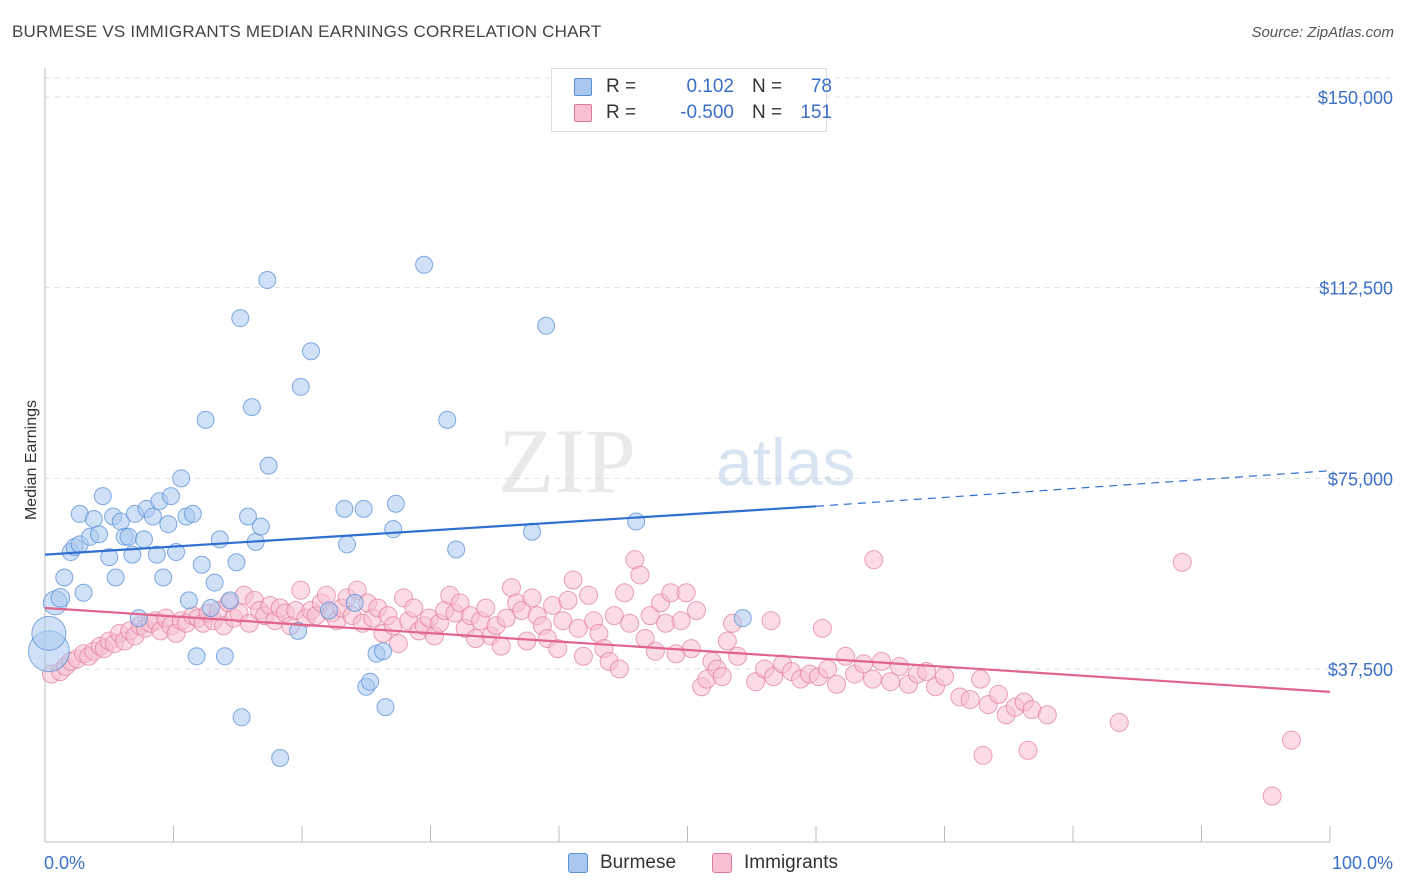 The image size is (1406, 892). Describe the element at coordinates (1360, 670) in the screenshot. I see `y-tick-label: $37,500` at that location.